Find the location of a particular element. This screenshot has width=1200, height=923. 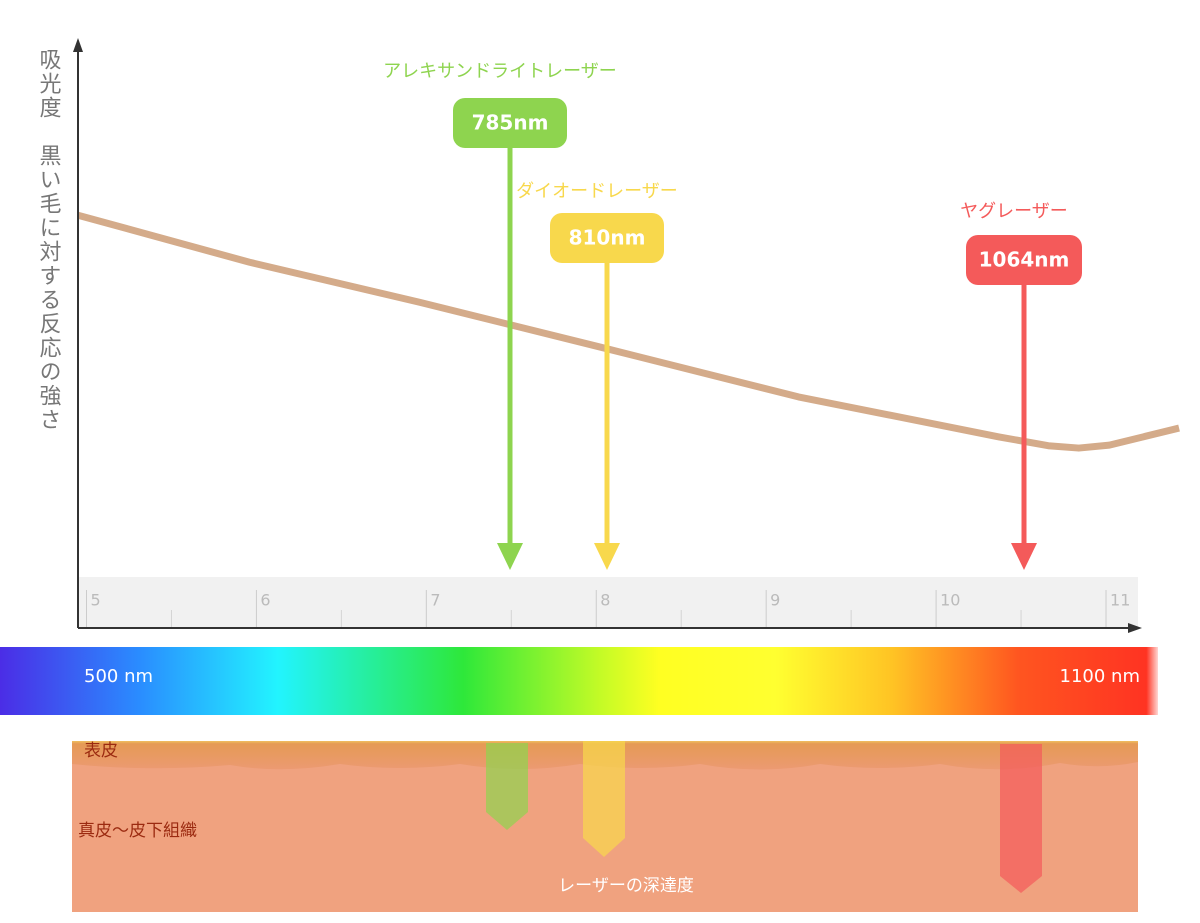

x-tick-label: 9 is located at coordinates (775, 600).